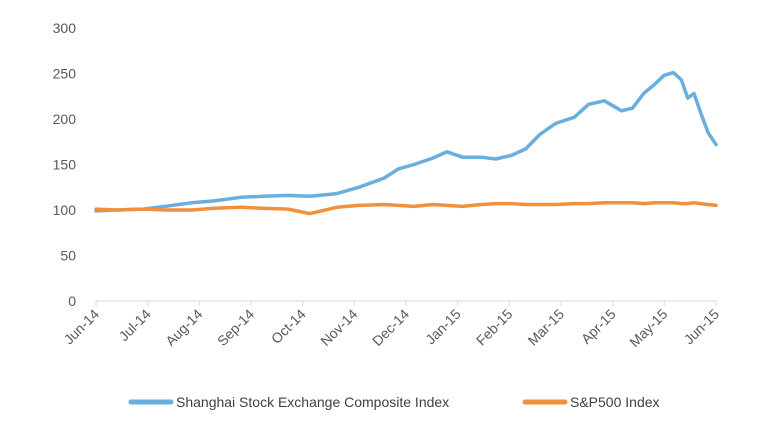  Describe the element at coordinates (235, 327) in the screenshot. I see `x-tick-label: Sep-14` at that location.